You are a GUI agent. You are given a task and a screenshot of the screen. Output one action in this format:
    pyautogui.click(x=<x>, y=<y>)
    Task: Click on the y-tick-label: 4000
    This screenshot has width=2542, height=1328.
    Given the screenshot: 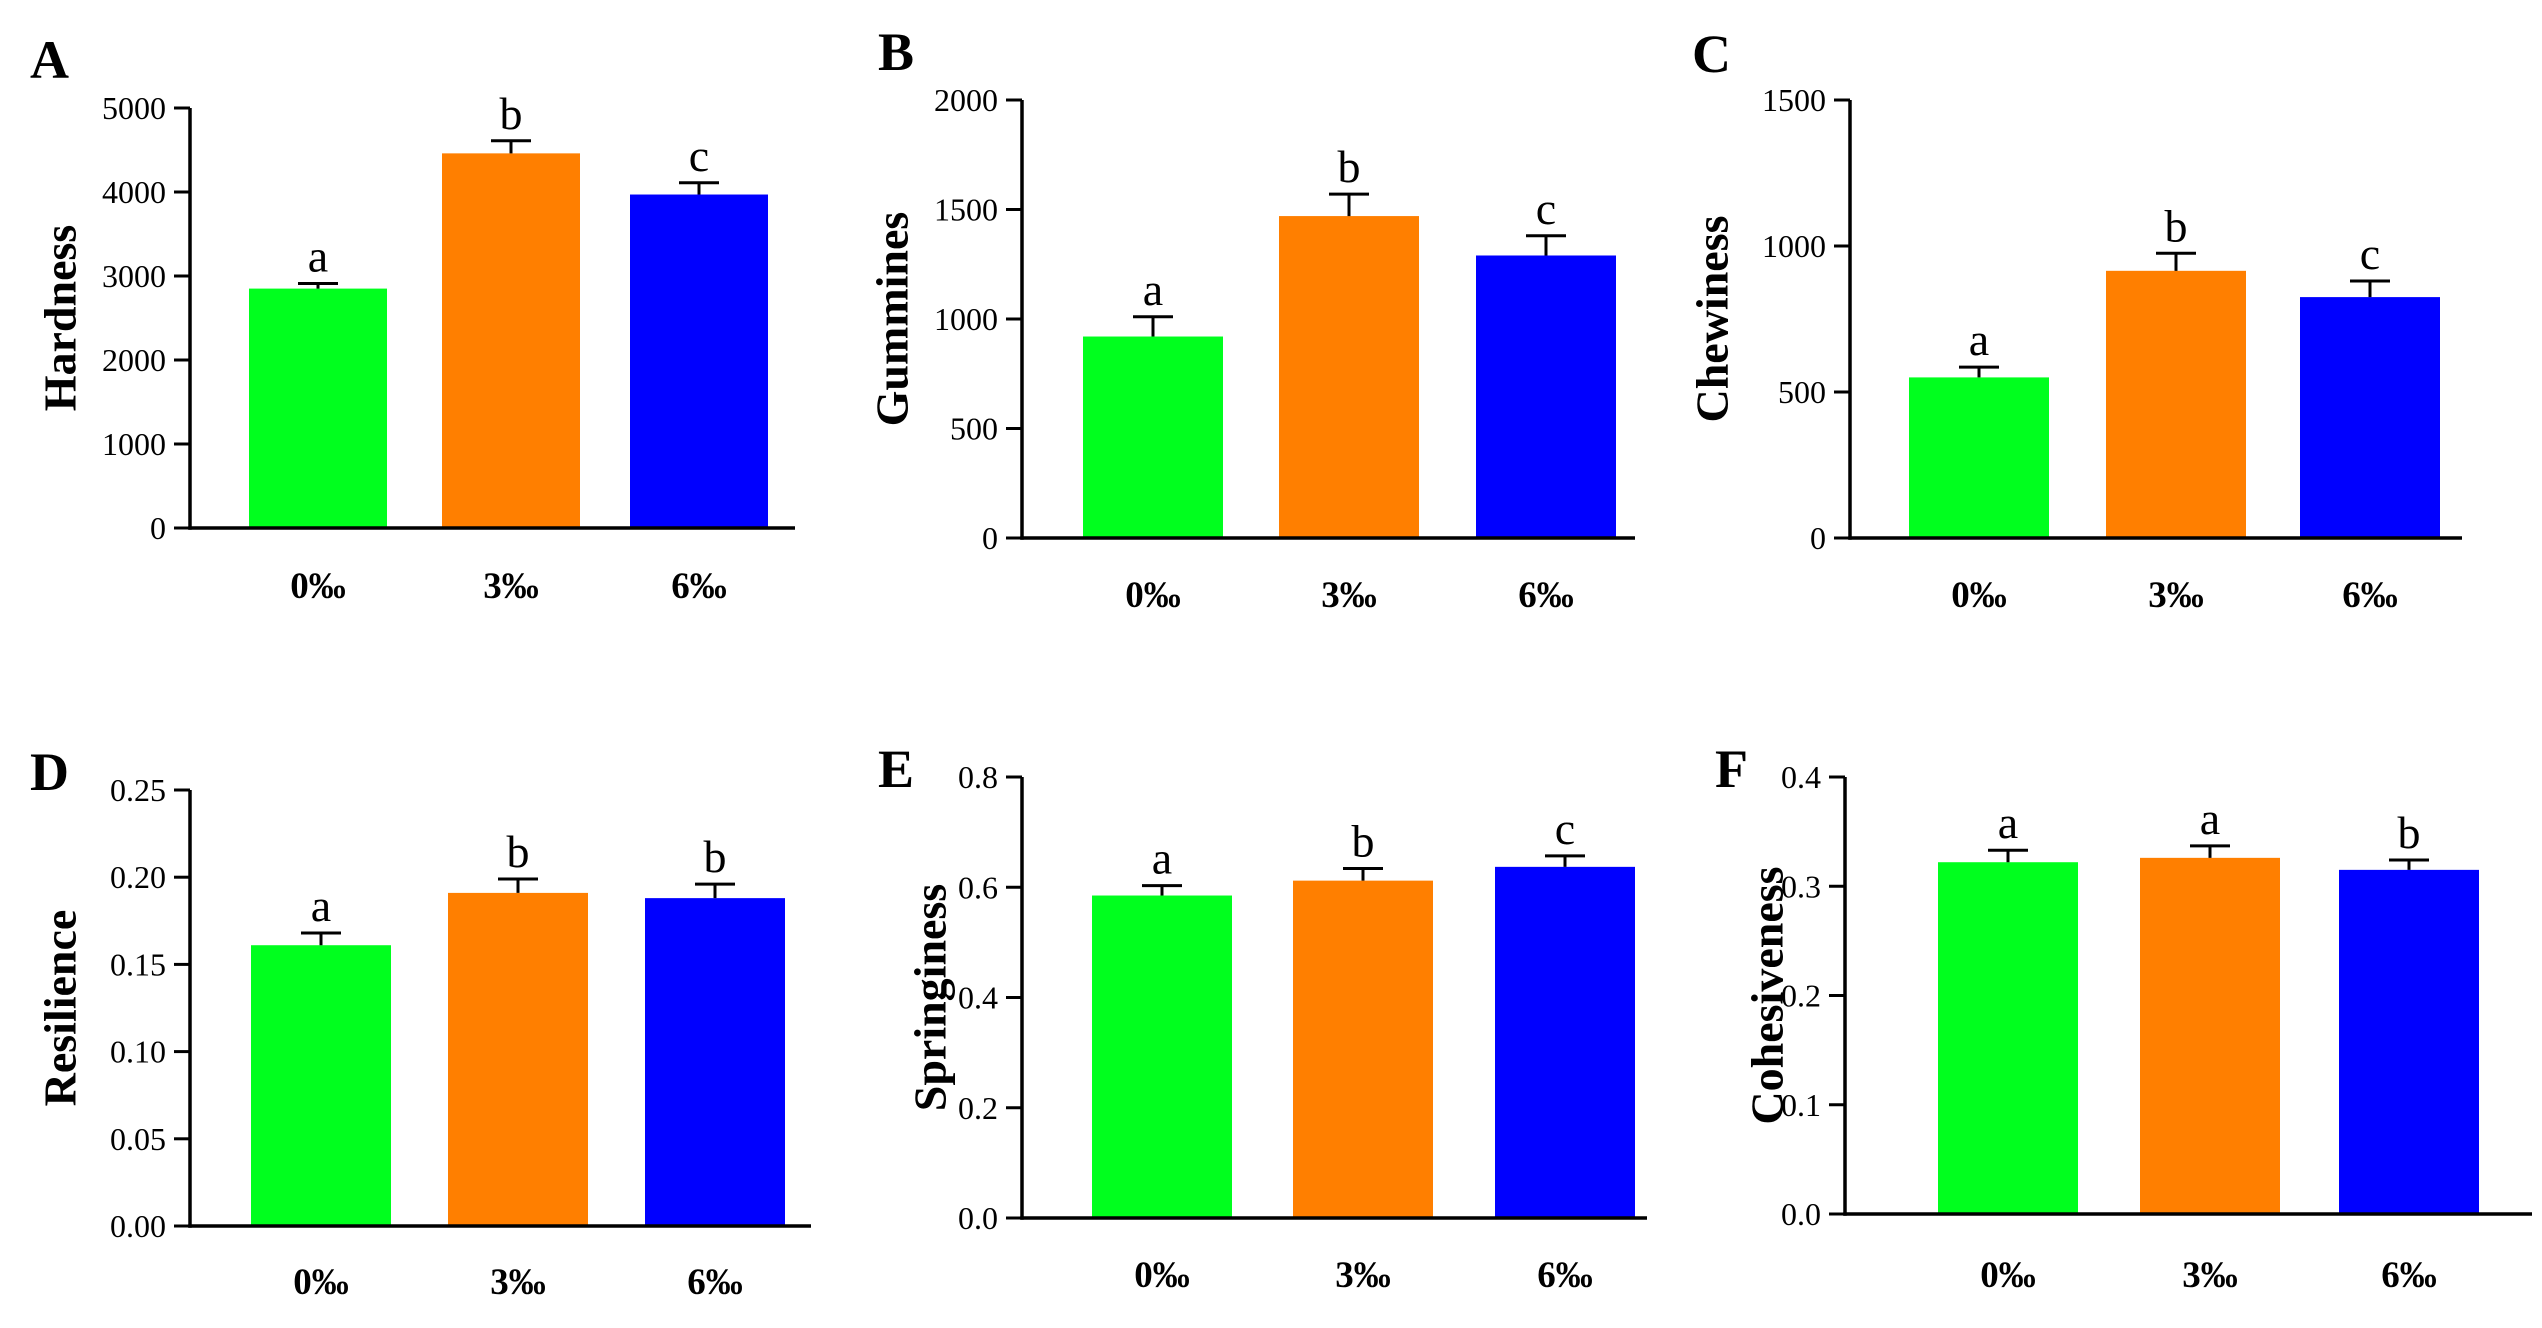 What is the action you would take?
    pyautogui.click(x=134, y=192)
    